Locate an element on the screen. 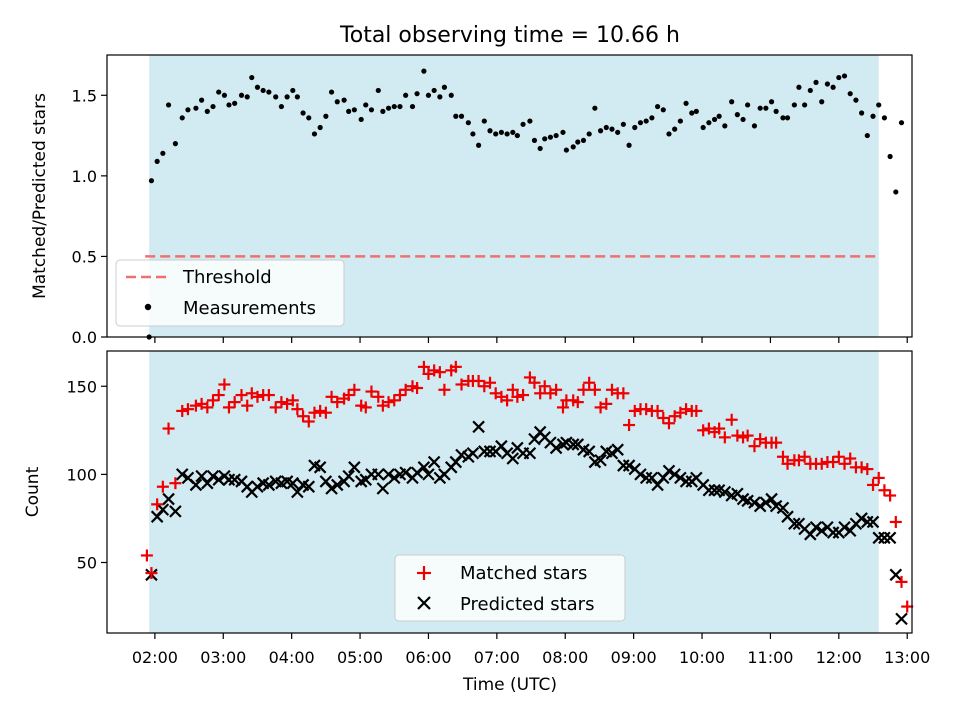 The width and height of the screenshot is (960, 724). x-tick-label: 09:00 is located at coordinates (634, 657).